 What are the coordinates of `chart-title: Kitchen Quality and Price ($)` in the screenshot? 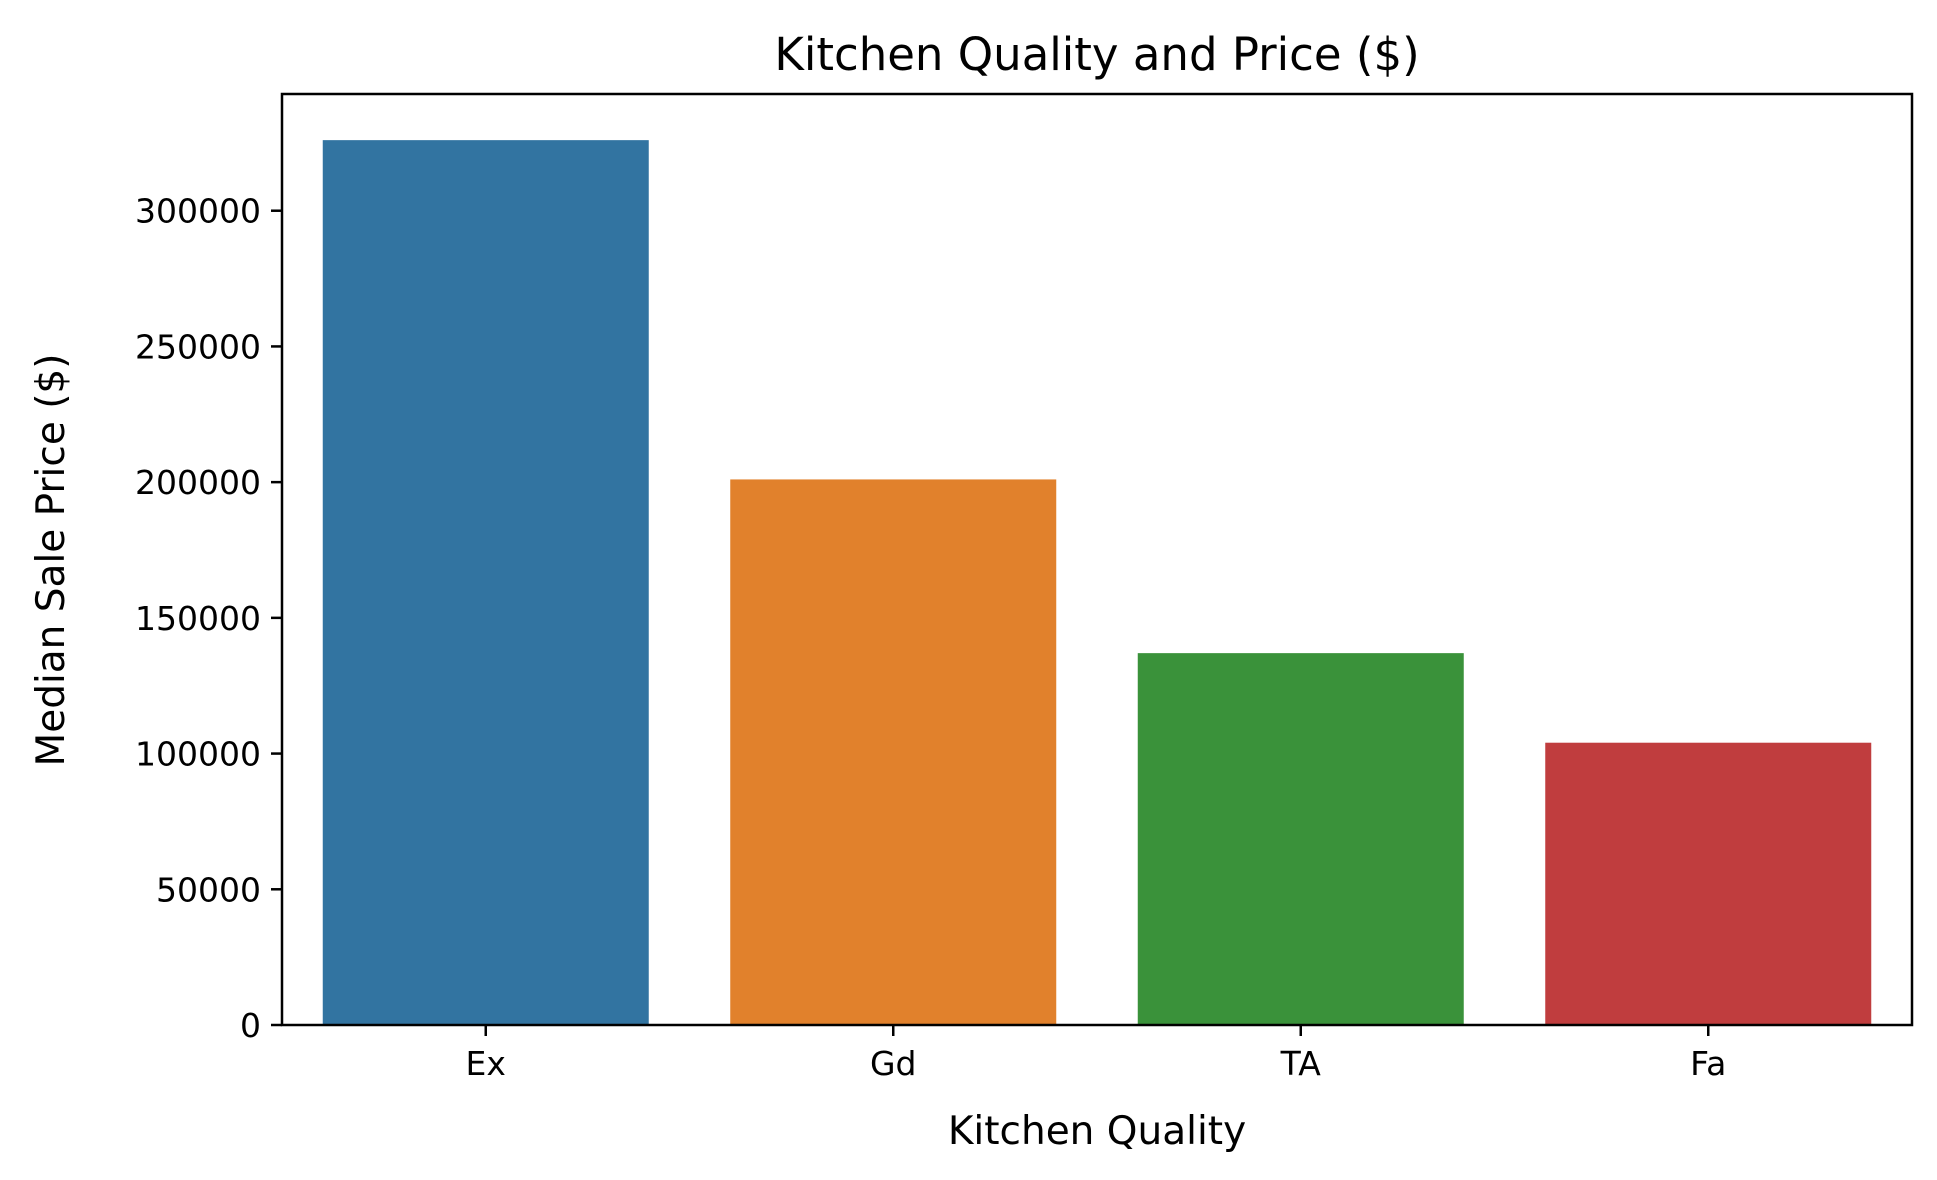 It's located at (1096, 54).